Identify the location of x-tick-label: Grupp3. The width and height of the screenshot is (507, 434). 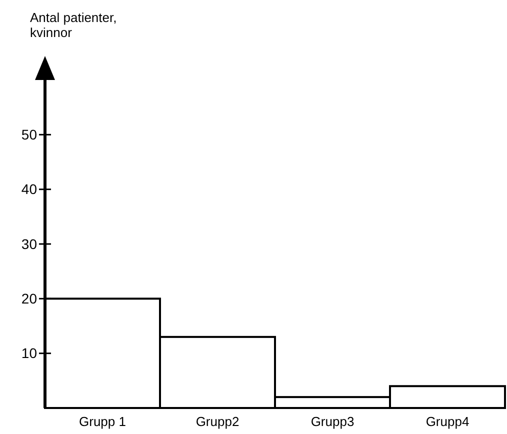
(332, 421).